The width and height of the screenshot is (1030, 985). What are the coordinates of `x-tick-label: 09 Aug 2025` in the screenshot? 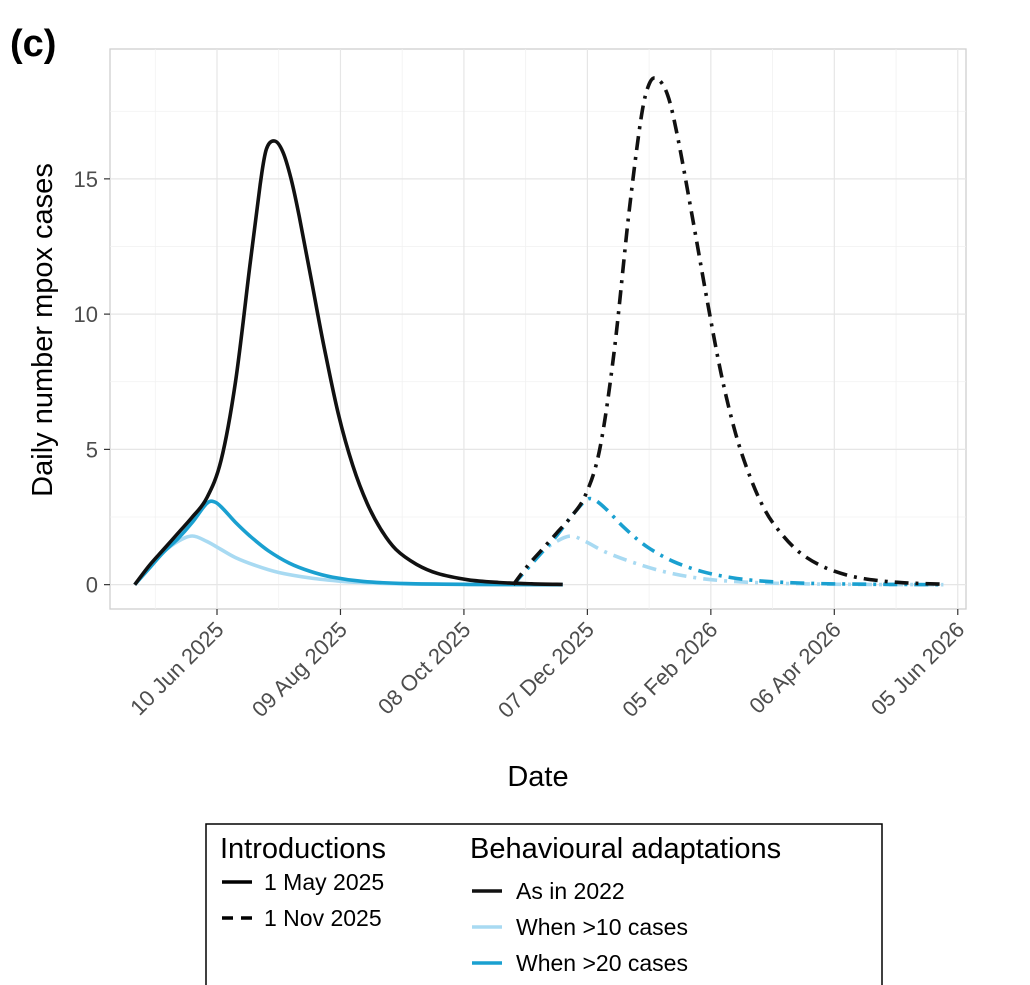 It's located at (299, 669).